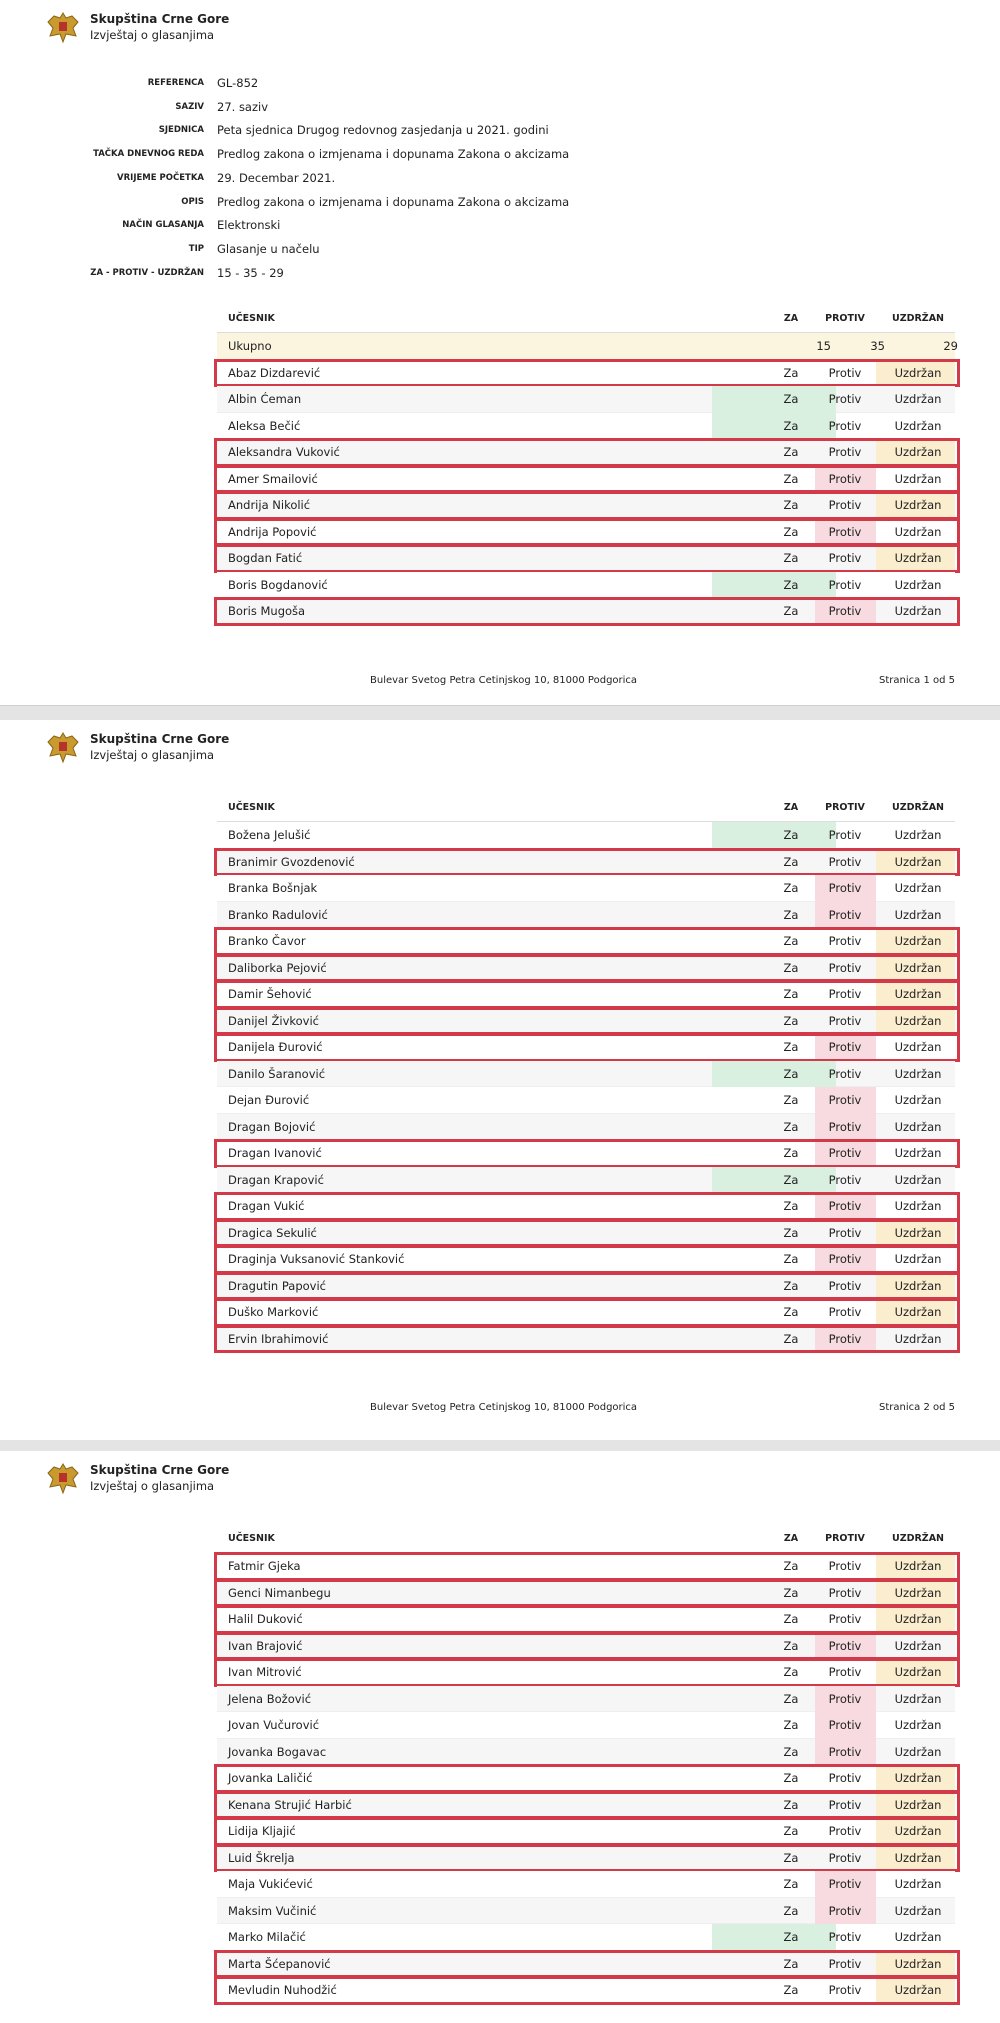 Image resolution: width=1000 pixels, height=2023 pixels. I want to click on member-name: Dragan Krapović, so click(276, 1179).